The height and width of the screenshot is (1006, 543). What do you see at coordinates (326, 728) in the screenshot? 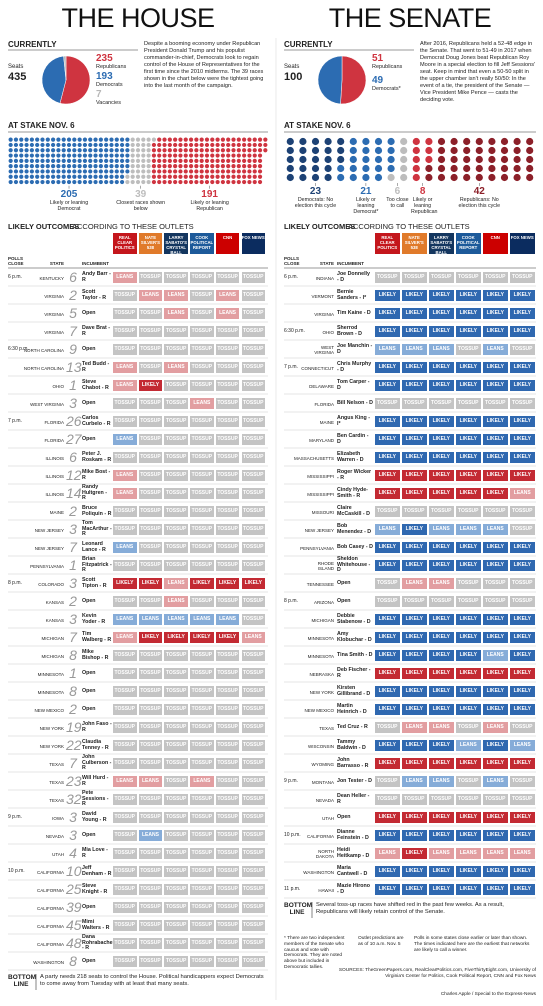
I see `state: TEXAS` at bounding box center [326, 728].